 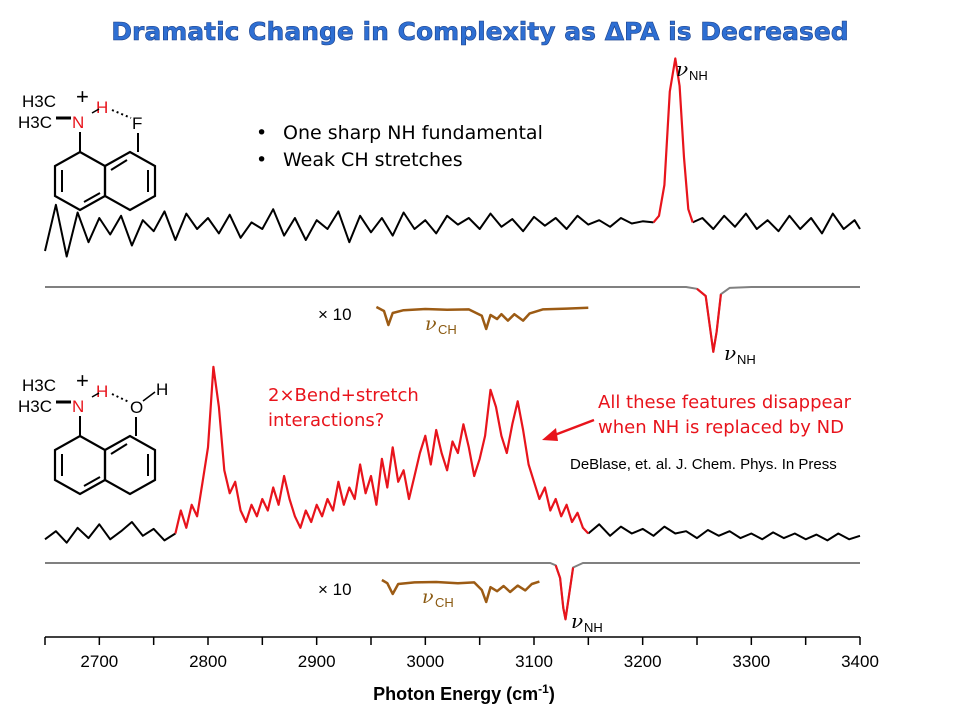 What do you see at coordinates (78, 122) in the screenshot?
I see `molecule-top-n-atom: N` at bounding box center [78, 122].